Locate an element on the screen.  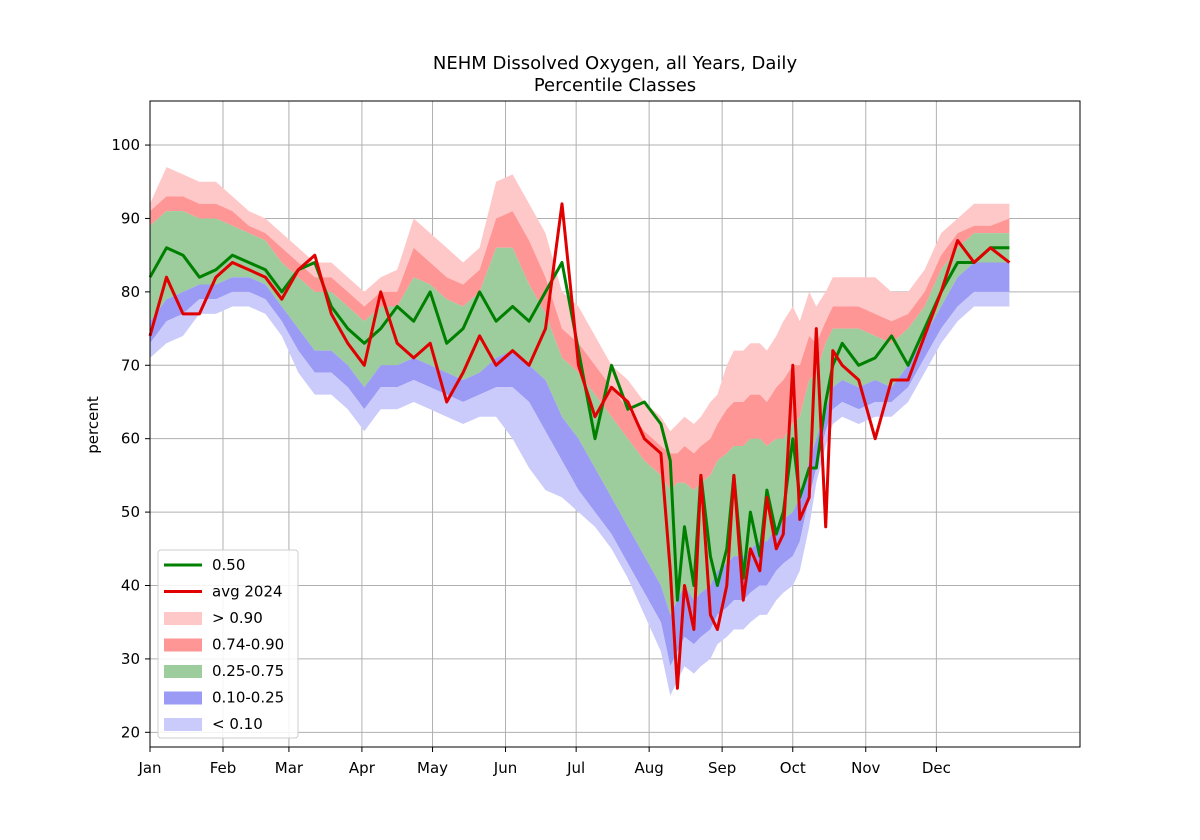
legend-box is located at coordinates (228, 644).